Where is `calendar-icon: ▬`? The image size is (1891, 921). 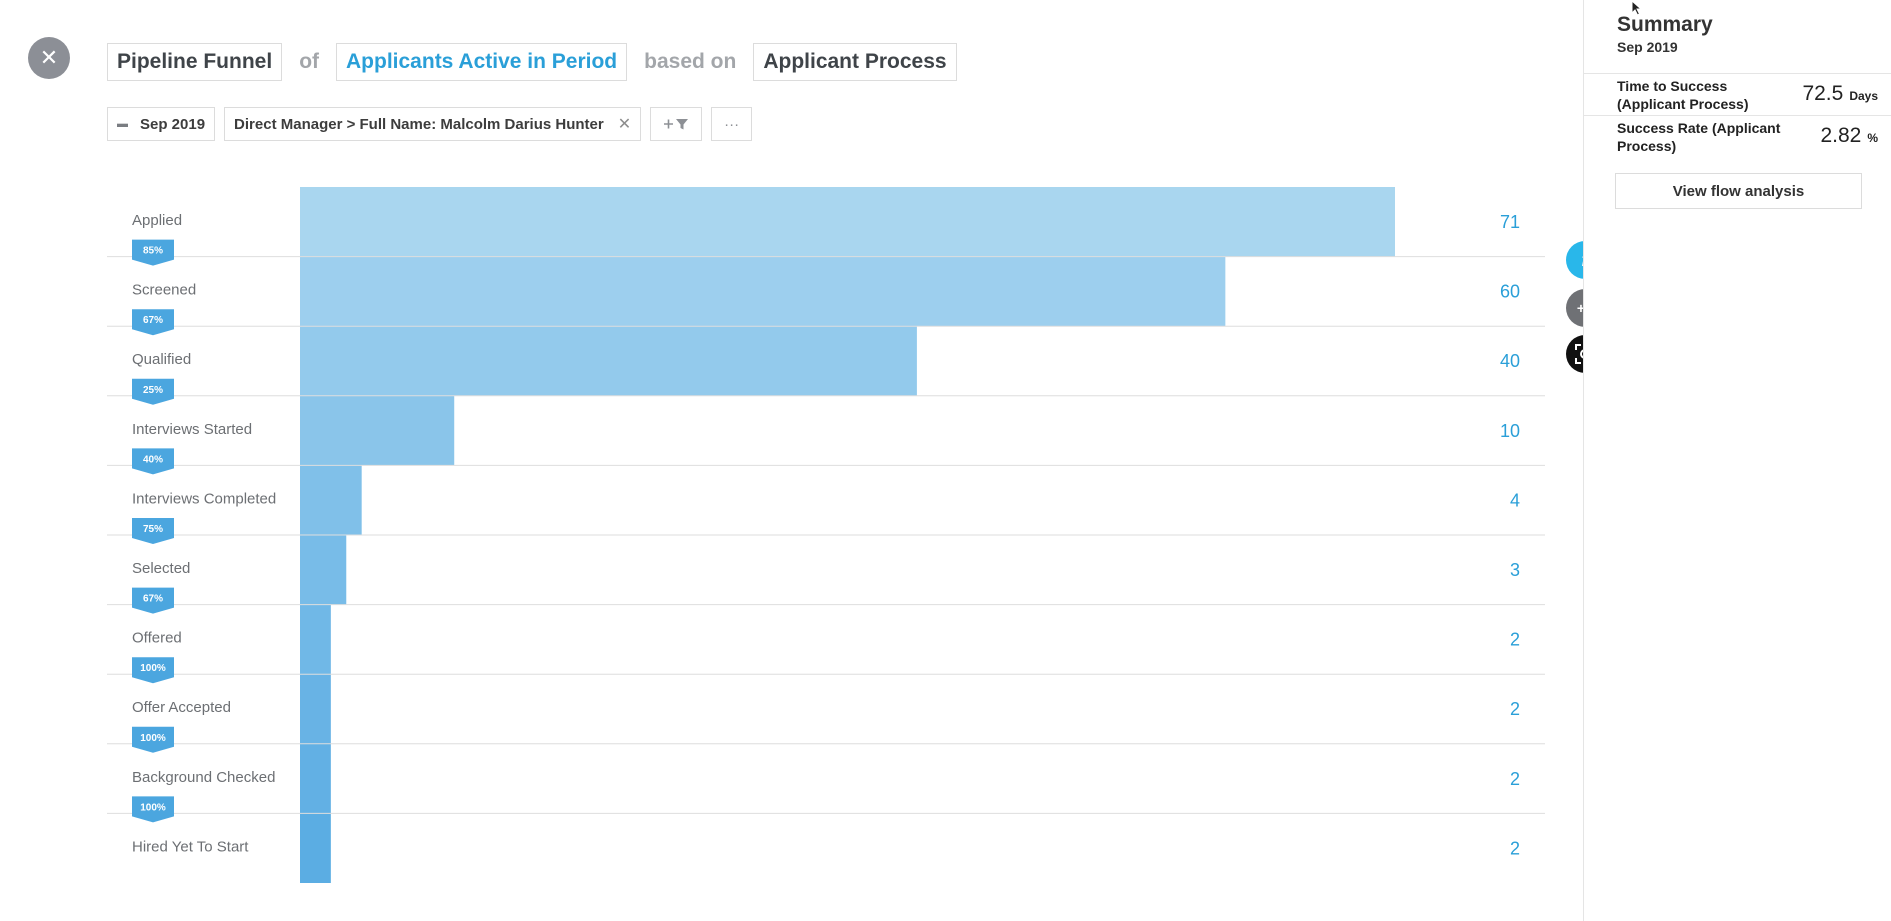 calendar-icon: ▬ is located at coordinates (122, 124).